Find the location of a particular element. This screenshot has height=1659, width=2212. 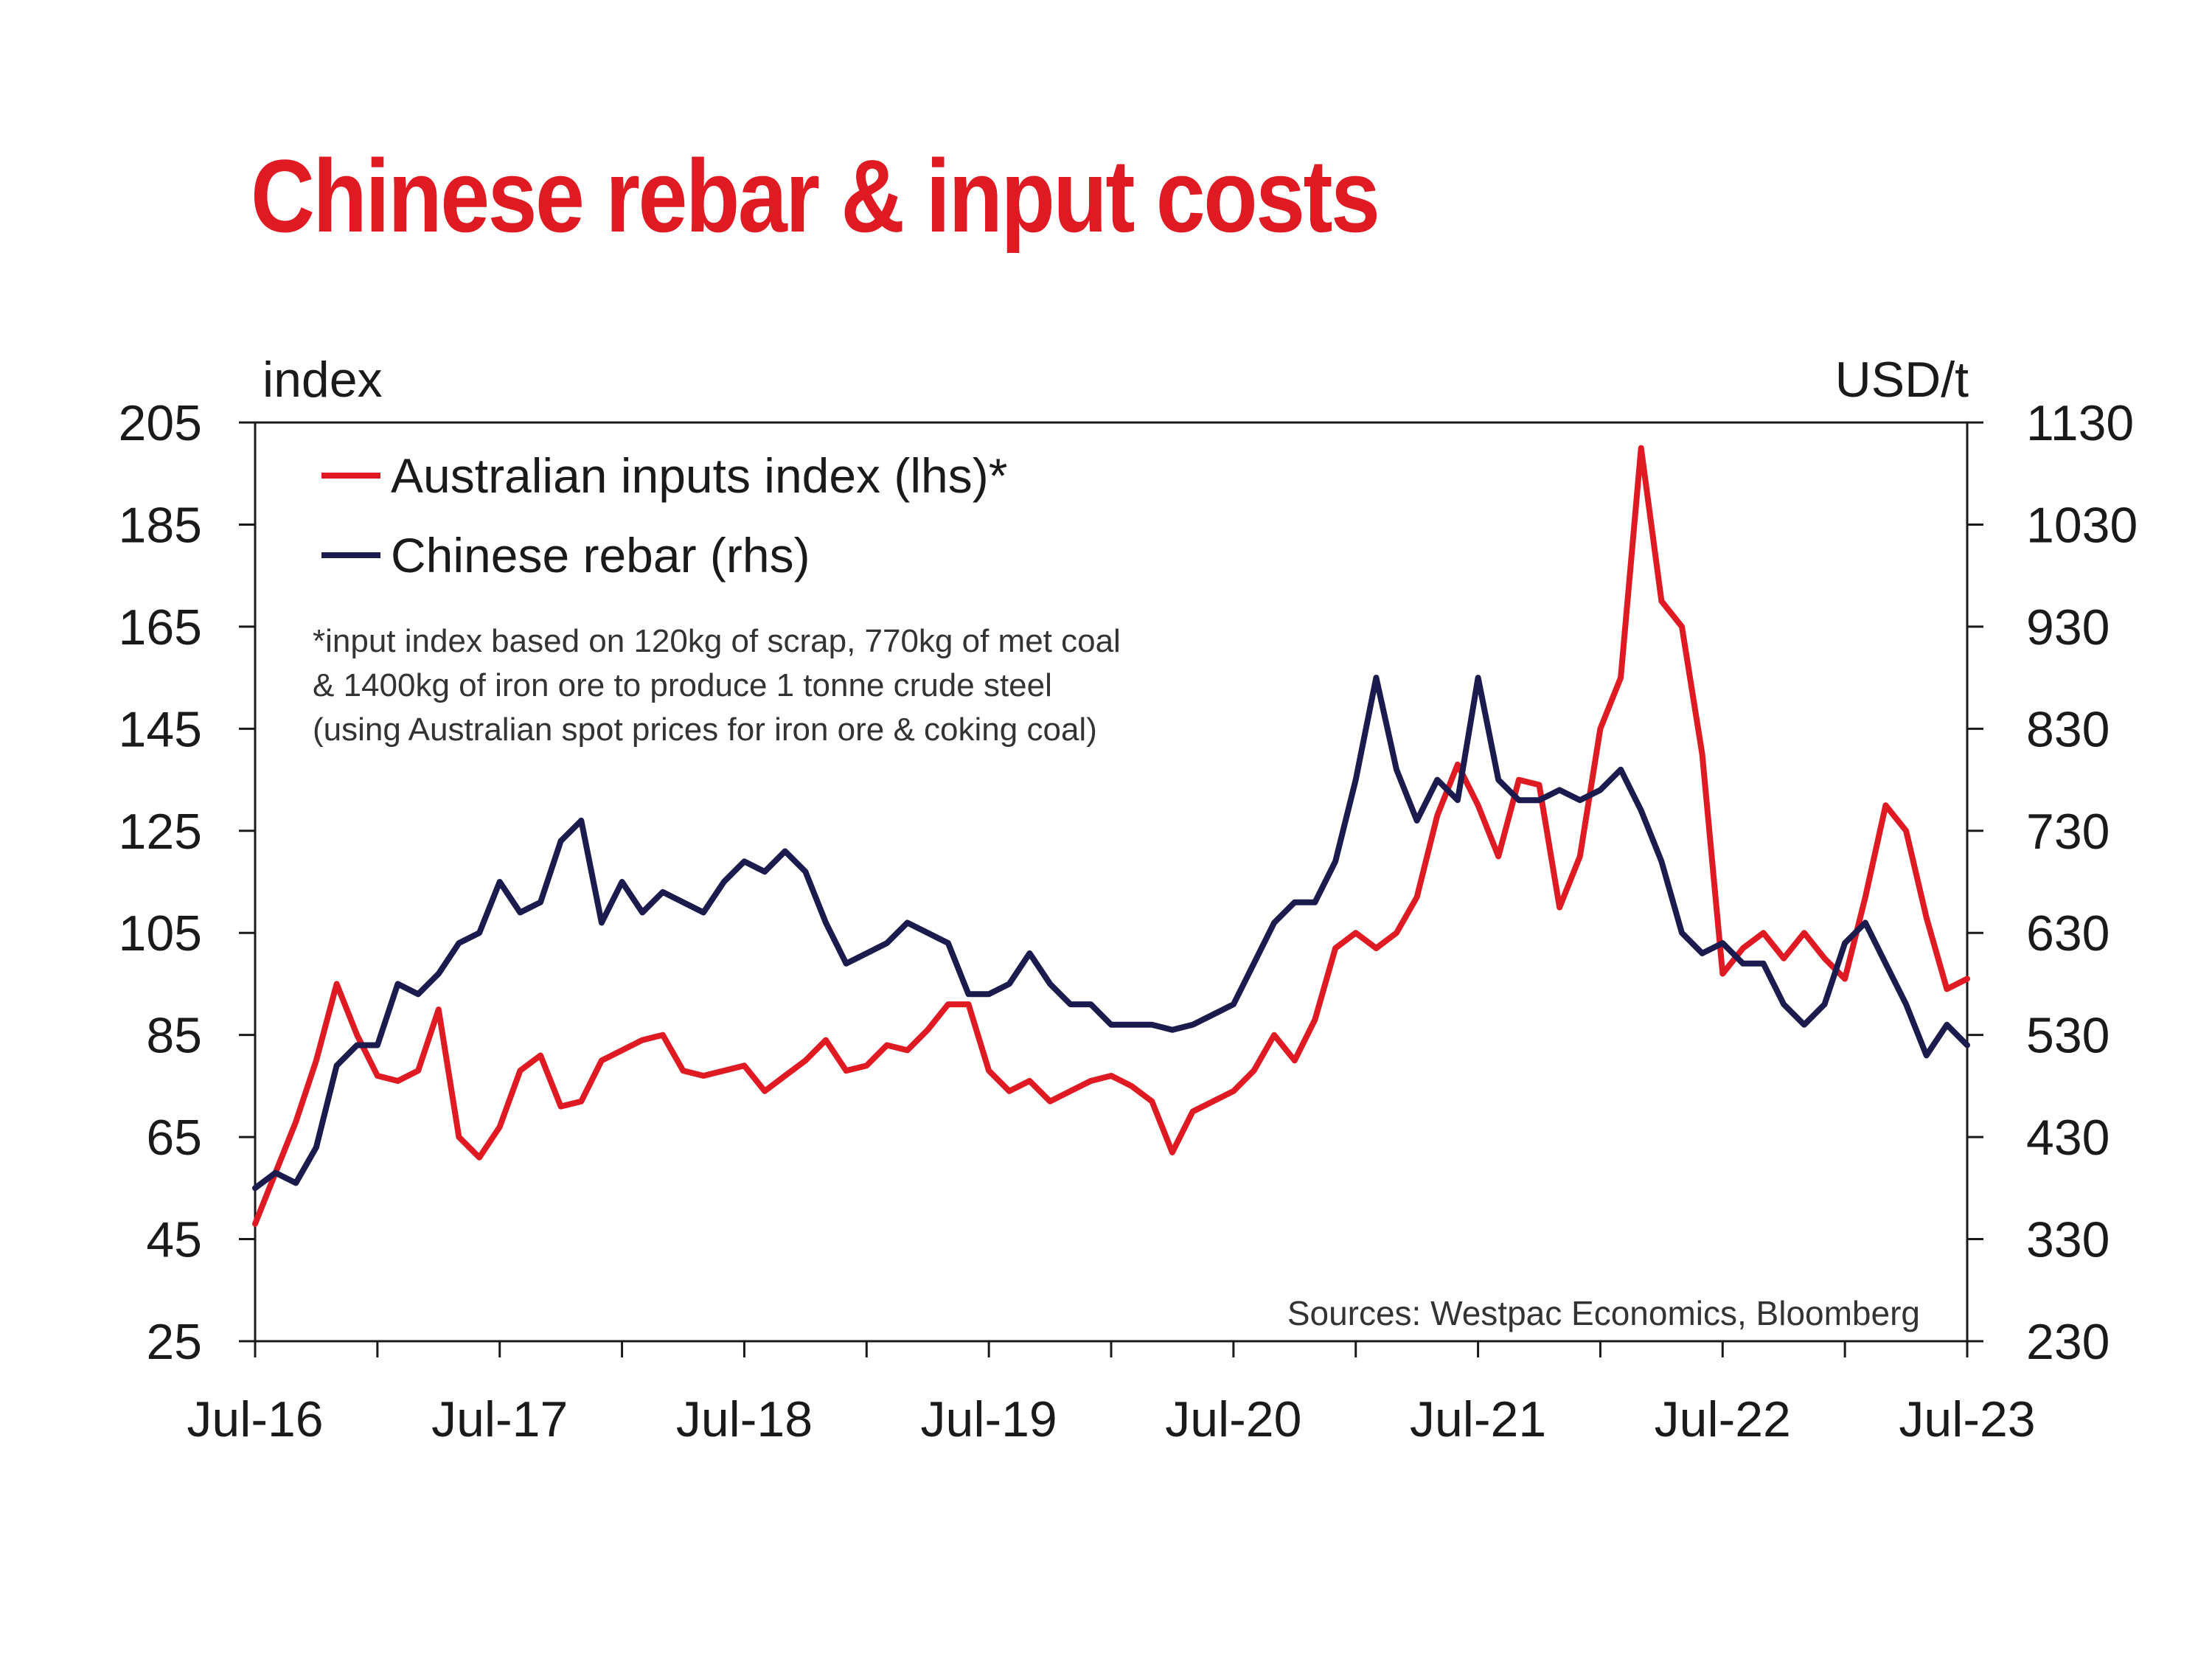

y-left-tick-label: 185 is located at coordinates (160, 525).